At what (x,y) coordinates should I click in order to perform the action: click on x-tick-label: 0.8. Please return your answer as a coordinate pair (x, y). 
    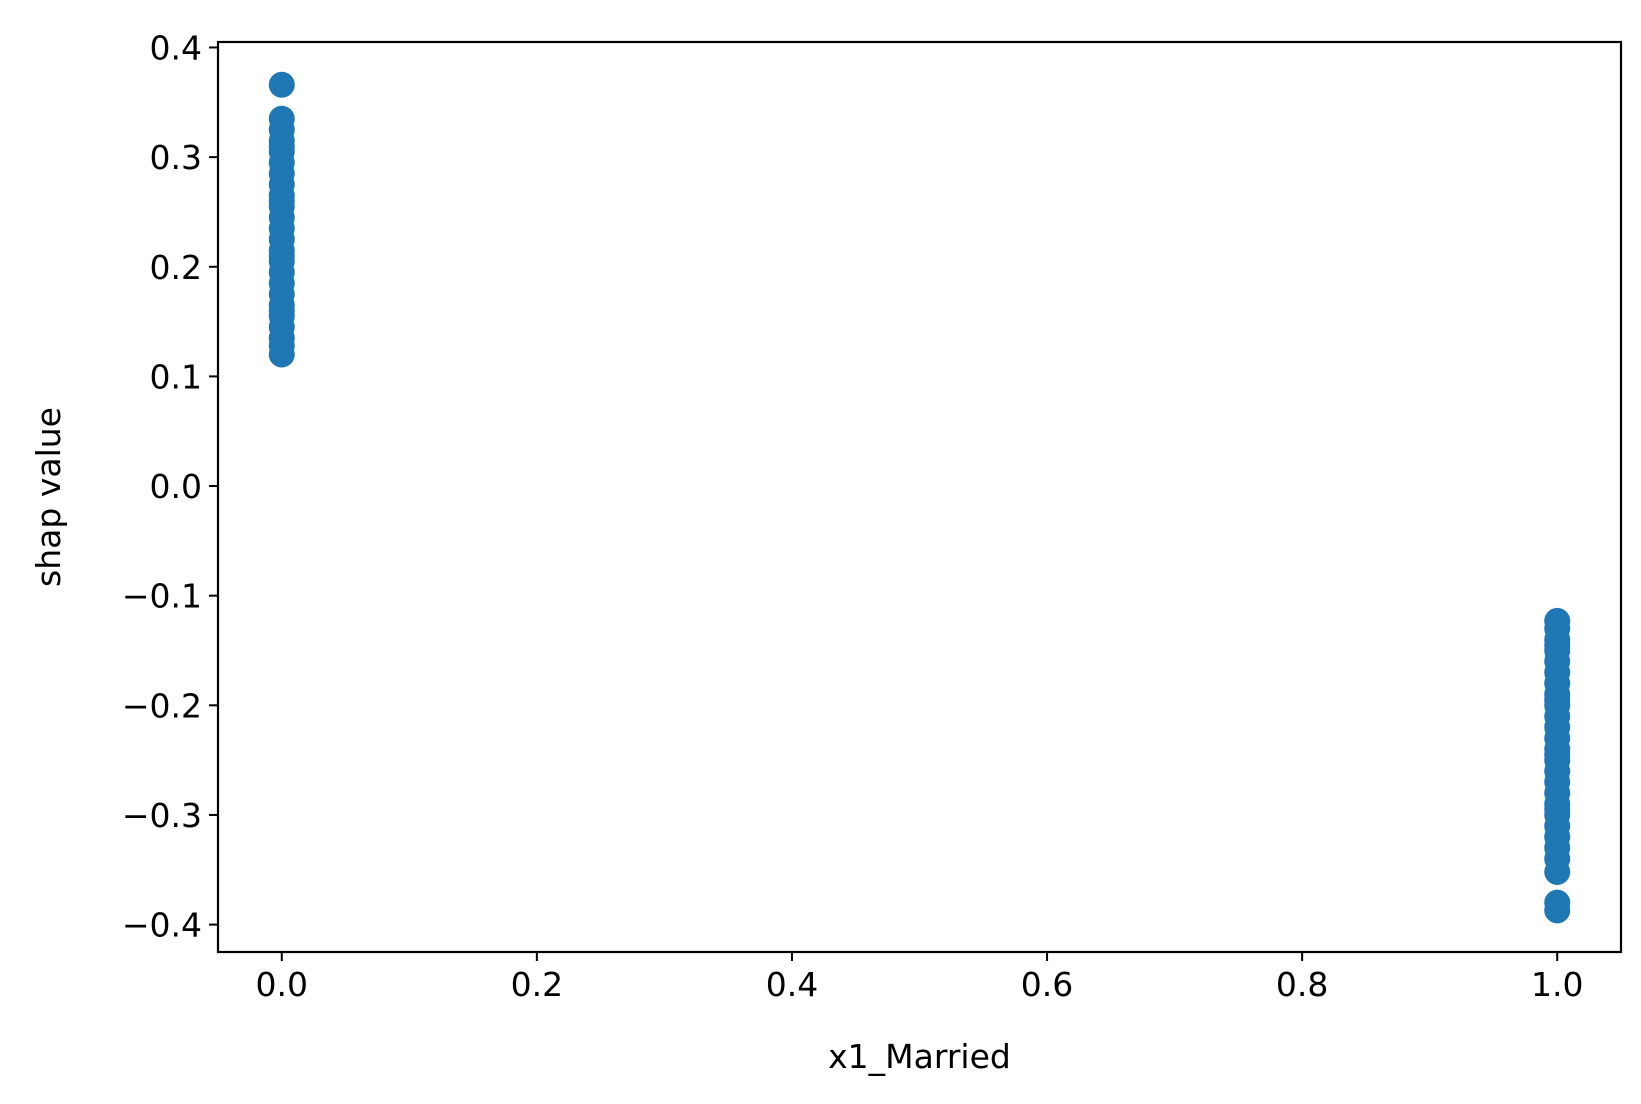
    Looking at the image, I should click on (1302, 984).